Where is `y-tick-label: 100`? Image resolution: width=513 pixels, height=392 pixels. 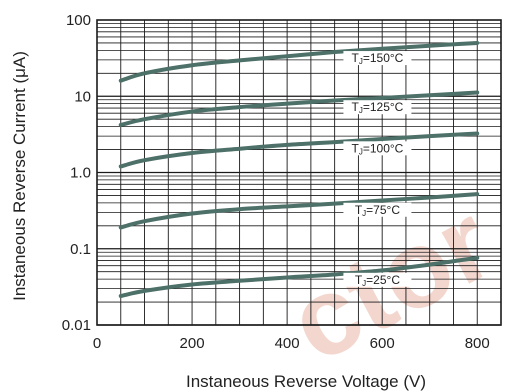 y-tick-label: 100 is located at coordinates (78, 20).